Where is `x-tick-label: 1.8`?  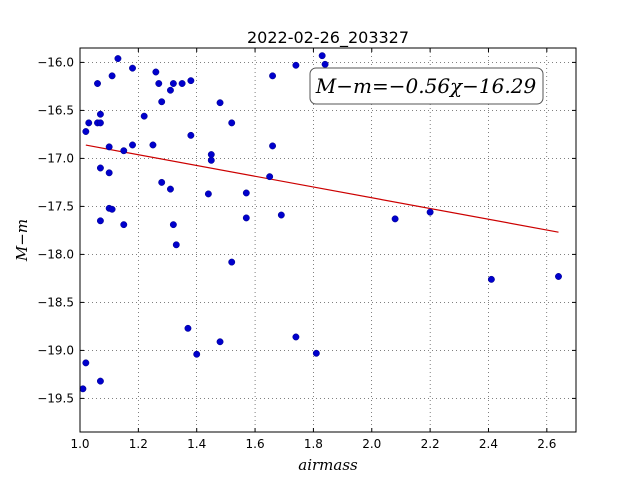 x-tick-label: 1.8 is located at coordinates (313, 444).